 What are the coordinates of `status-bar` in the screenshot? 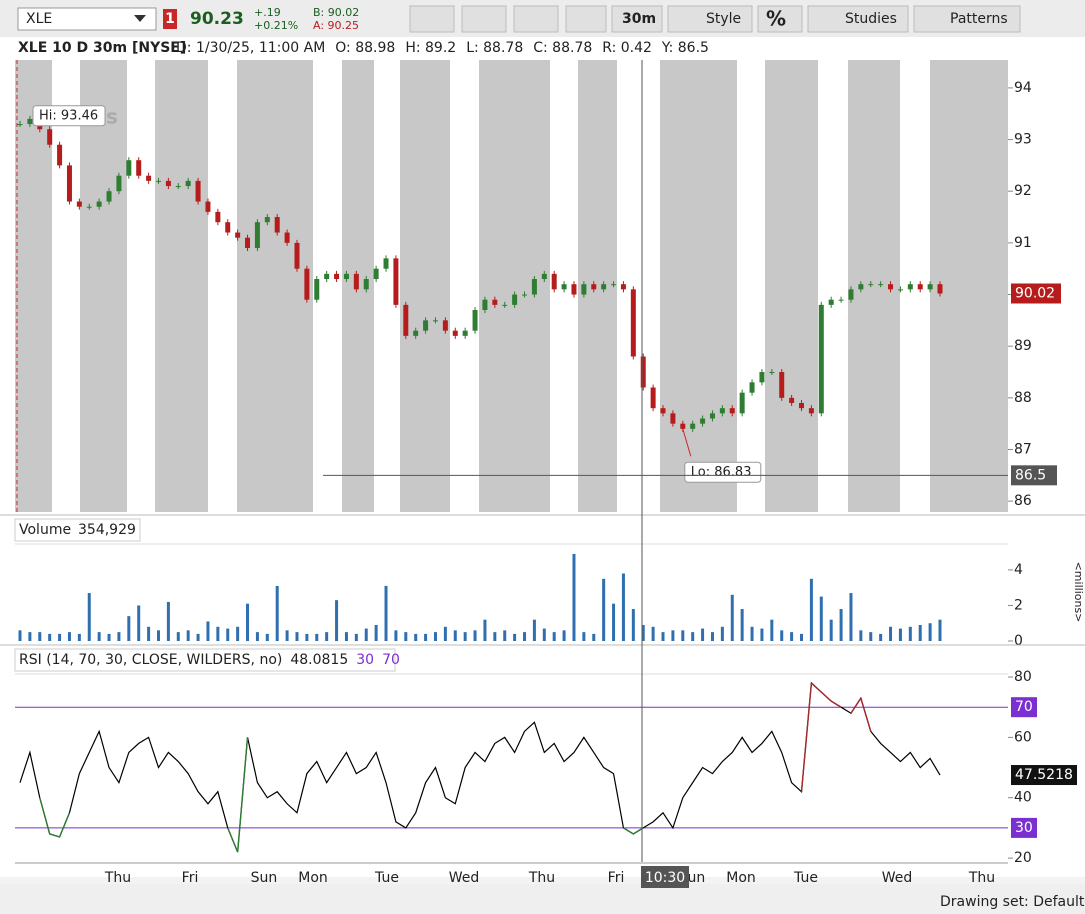 It's located at (542, 899).